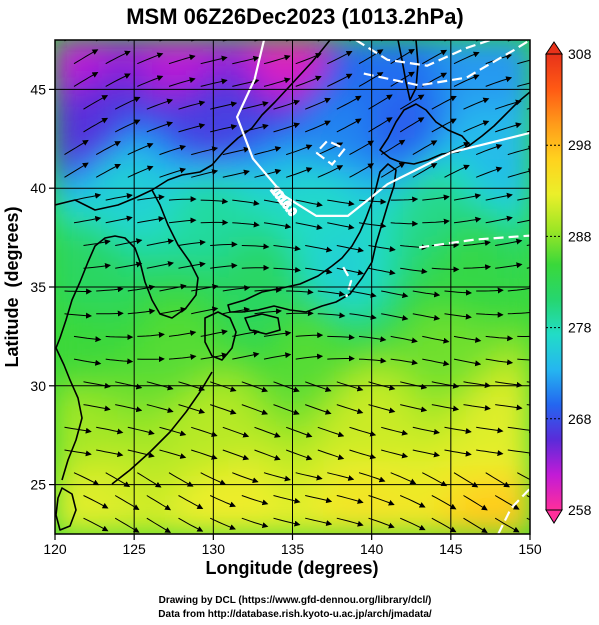  What do you see at coordinates (193, 125) in the screenshot?
I see `coastline-asia-mainland` at bounding box center [193, 125].